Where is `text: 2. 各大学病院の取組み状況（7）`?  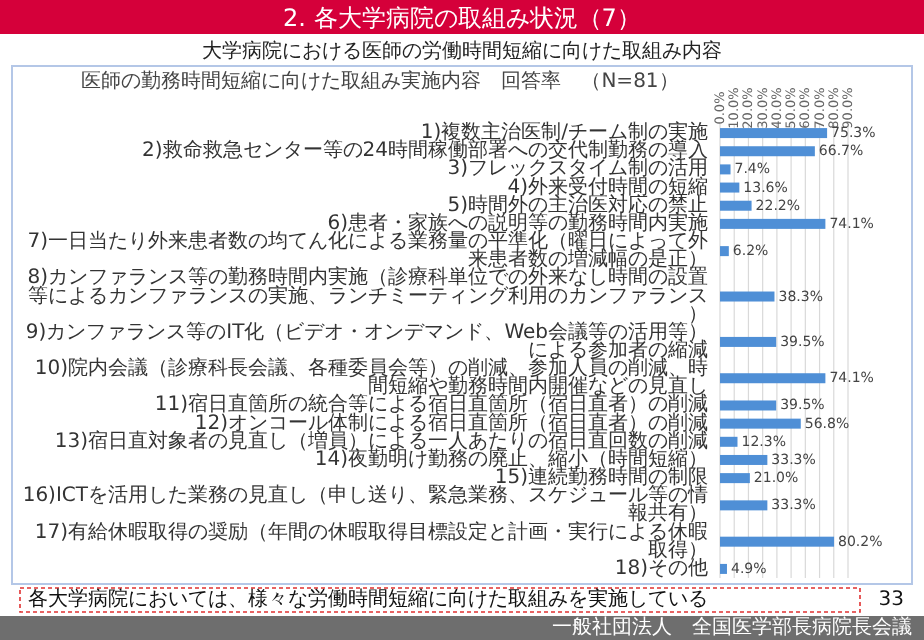
text: 2. 各大学病院の取組み状況（7） is located at coordinates (462, 18).